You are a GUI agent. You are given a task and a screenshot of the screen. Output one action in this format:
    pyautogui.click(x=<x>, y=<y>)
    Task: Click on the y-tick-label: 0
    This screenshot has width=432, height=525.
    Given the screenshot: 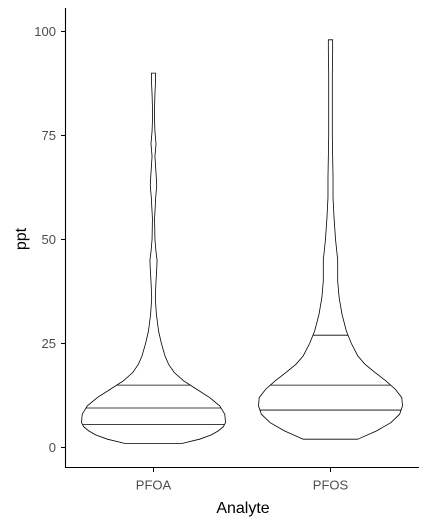 What is the action you would take?
    pyautogui.click(x=52, y=447)
    